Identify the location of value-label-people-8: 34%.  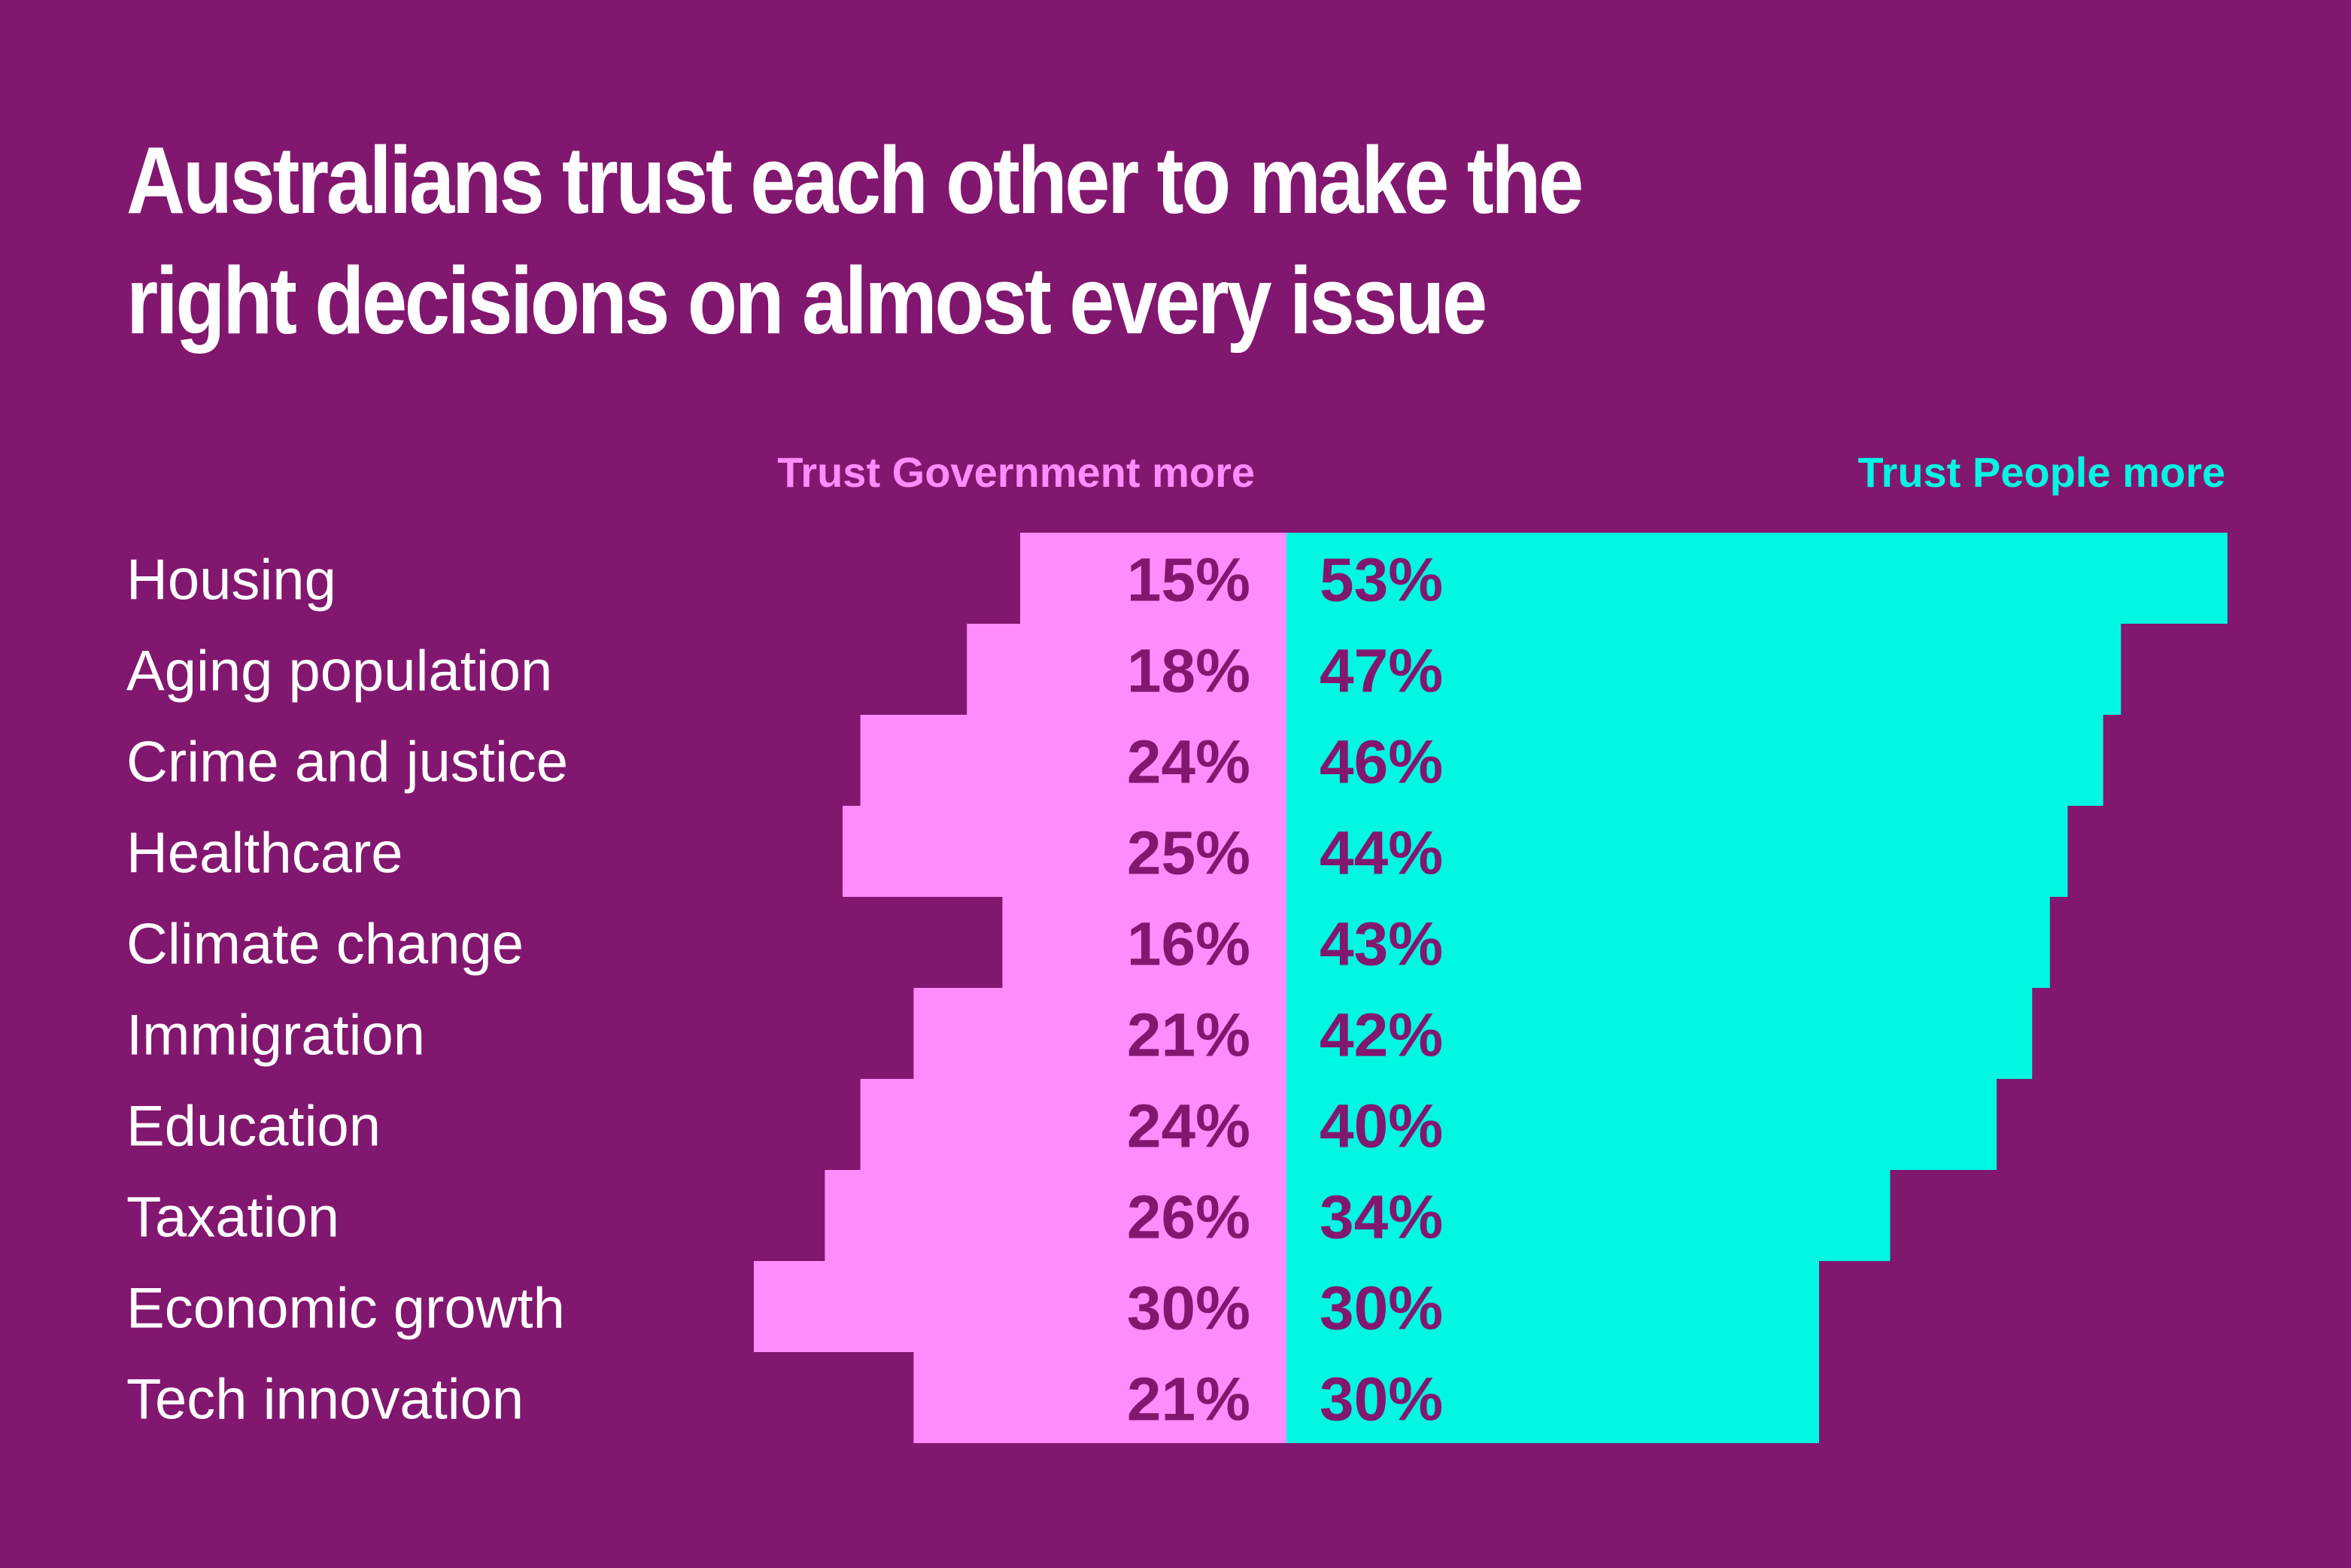
(1381, 1218).